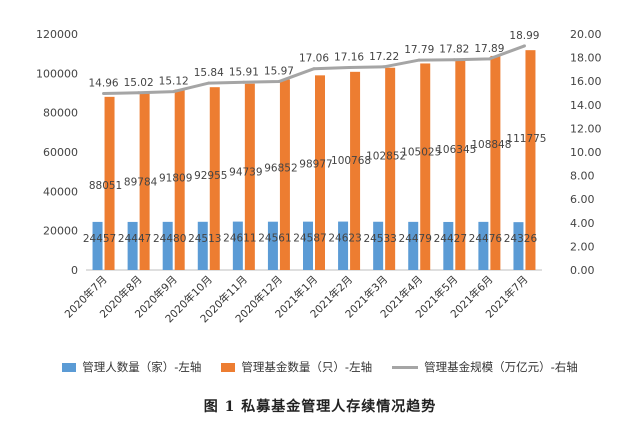 The height and width of the screenshot is (425, 640). Describe the element at coordinates (489, 49) in the screenshot. I see `data-label-scale: 17.89` at that location.